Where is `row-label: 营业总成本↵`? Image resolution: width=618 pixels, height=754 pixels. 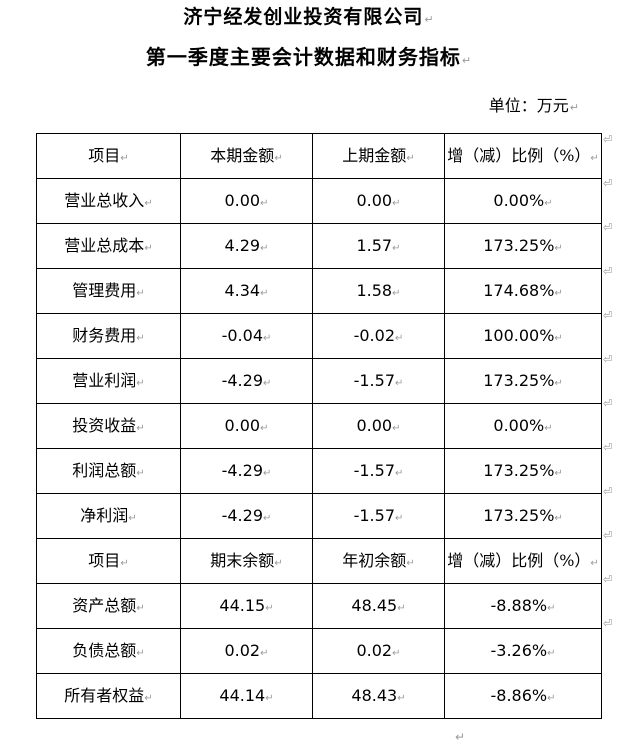 row-label: 营业总成本↵ is located at coordinates (108, 246).